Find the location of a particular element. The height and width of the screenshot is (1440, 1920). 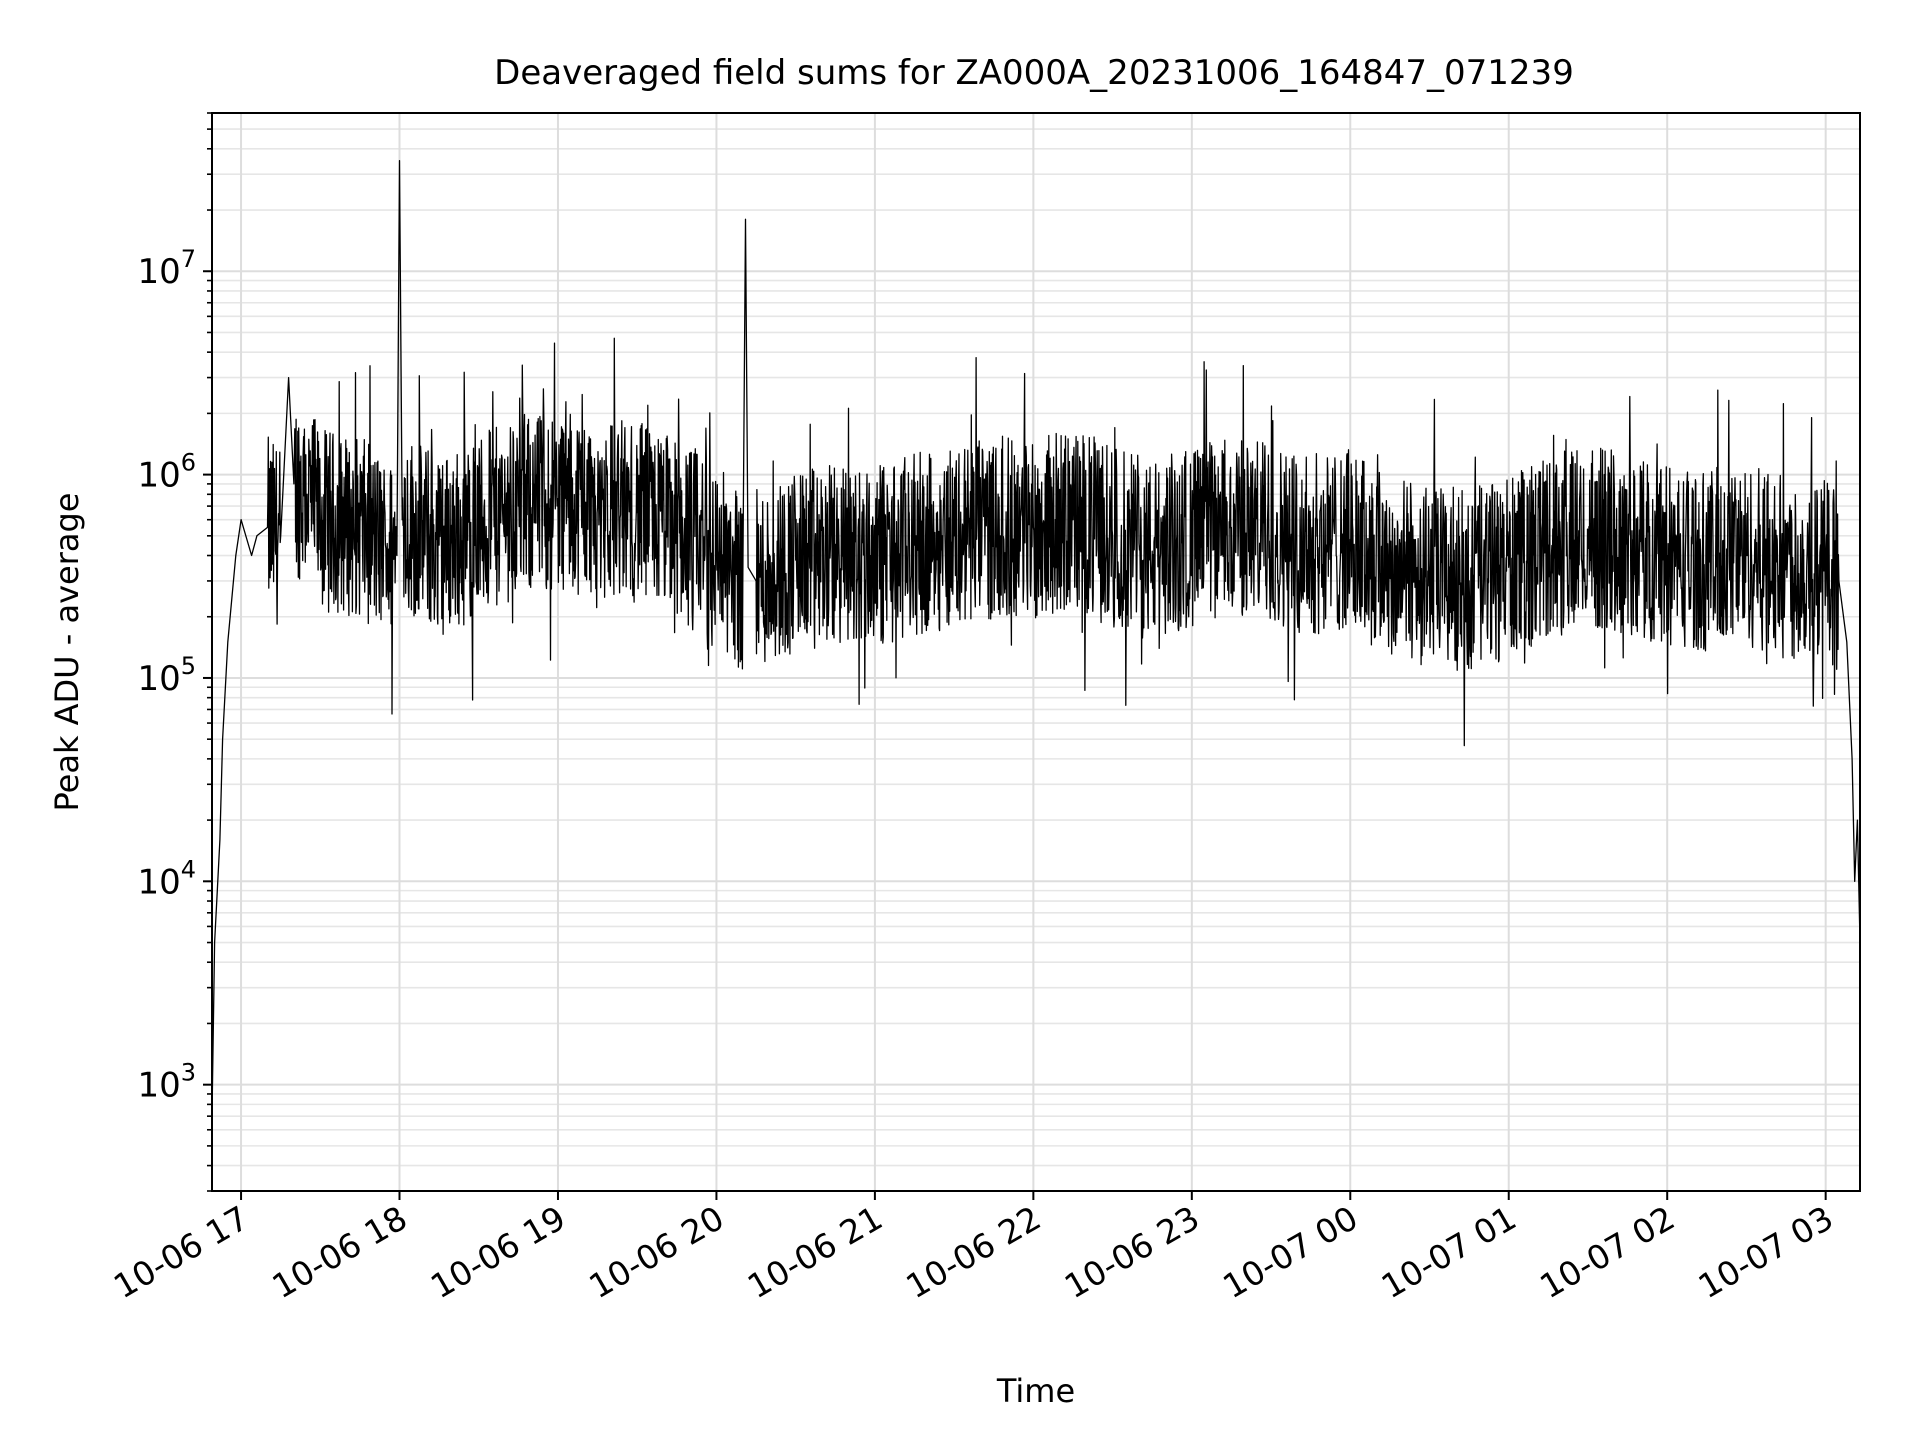

y-tick-exponent: 3 is located at coordinates (188, 1073).